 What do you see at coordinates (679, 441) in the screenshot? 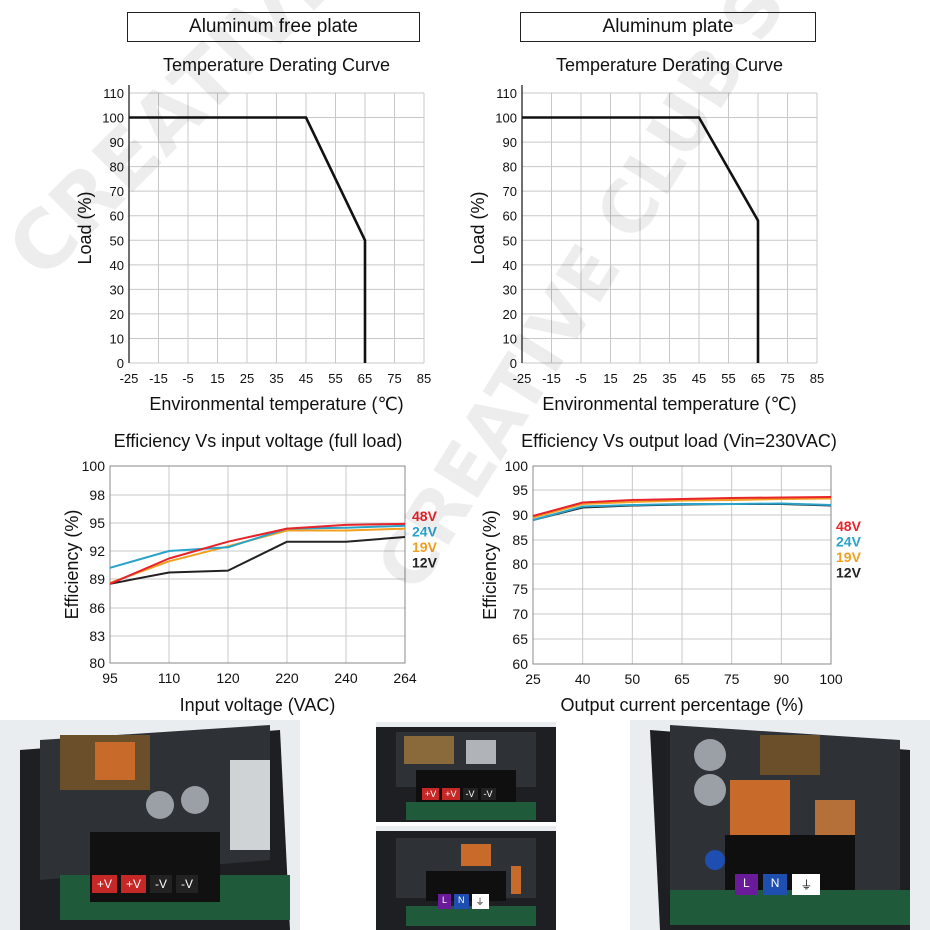
I see `chart-title: Efficiency Vs output load (Vin=230VAC)` at bounding box center [679, 441].